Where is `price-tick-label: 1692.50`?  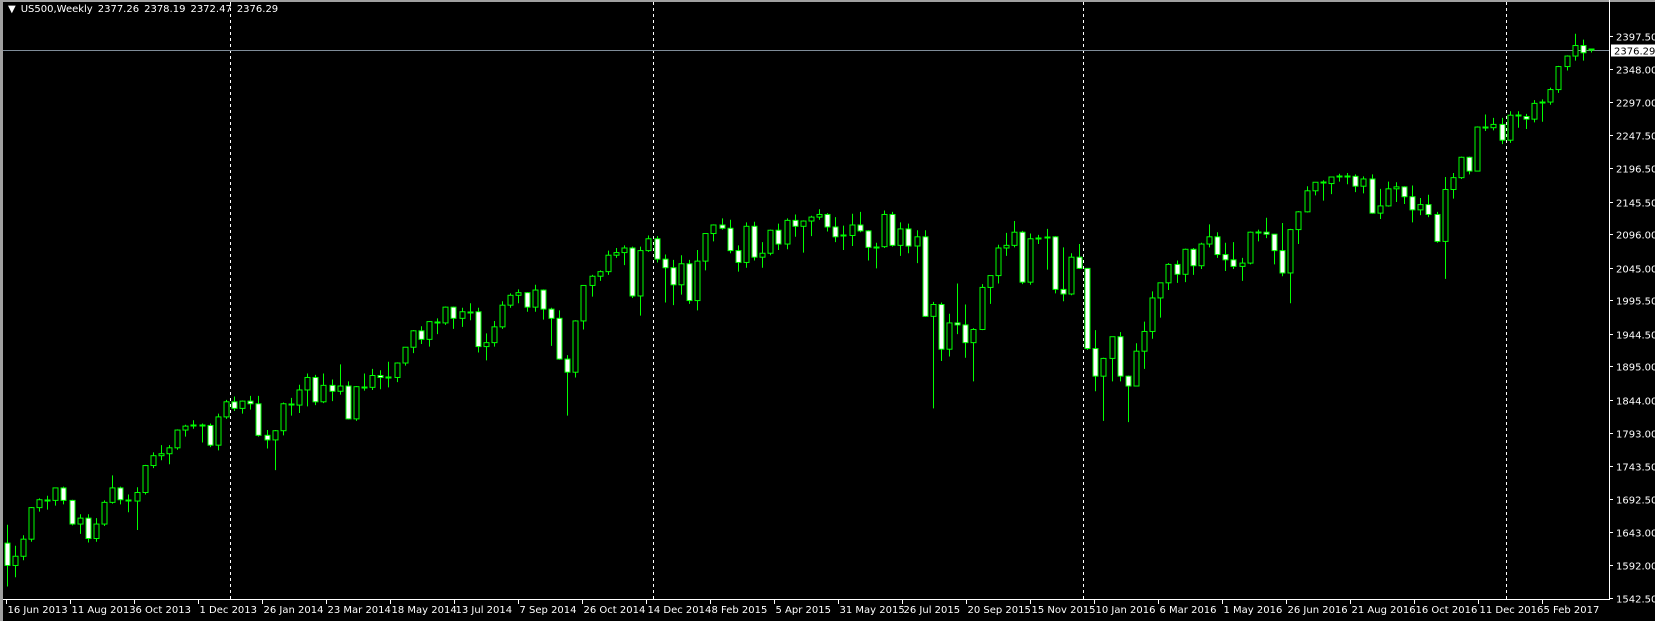 price-tick-label: 1692.50 is located at coordinates (1635, 501).